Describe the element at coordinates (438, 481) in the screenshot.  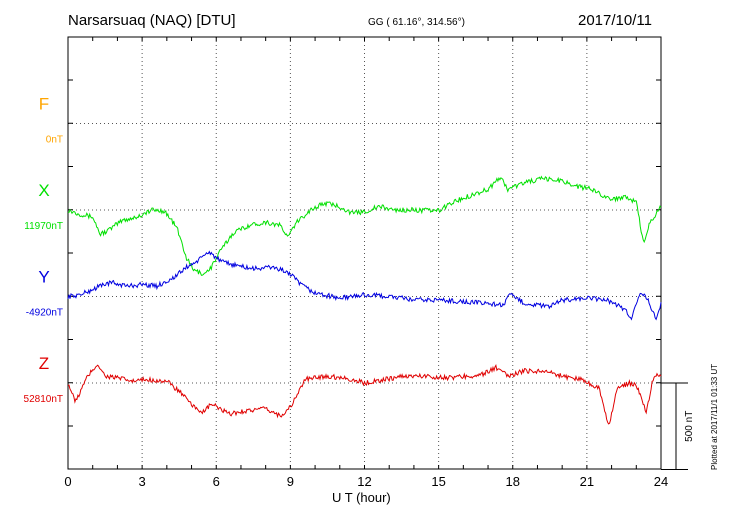
I see `x-tick-label: 15` at that location.